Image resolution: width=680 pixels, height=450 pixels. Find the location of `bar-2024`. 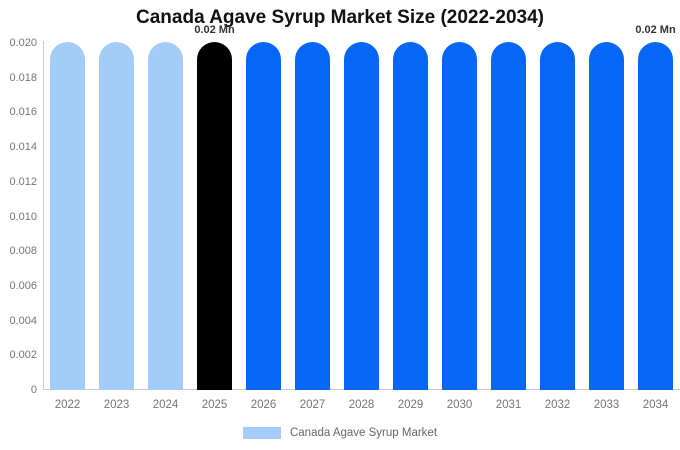

bar-2024 is located at coordinates (165, 216).